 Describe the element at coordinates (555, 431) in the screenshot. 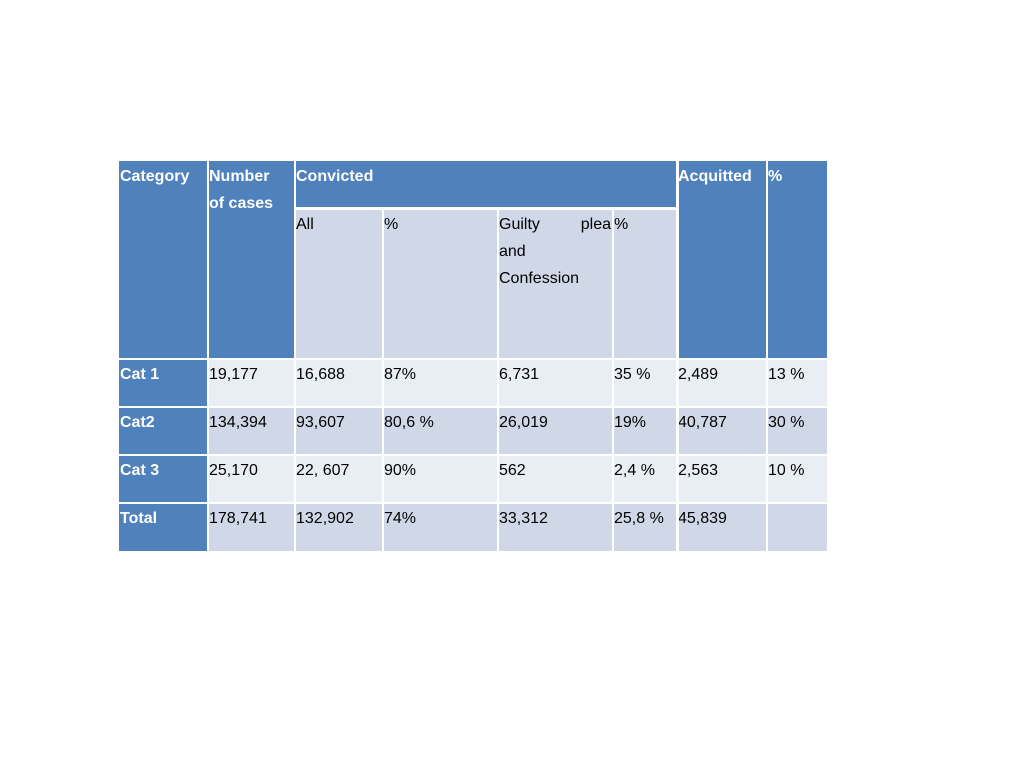

I see `row-guilty: 26,019` at that location.